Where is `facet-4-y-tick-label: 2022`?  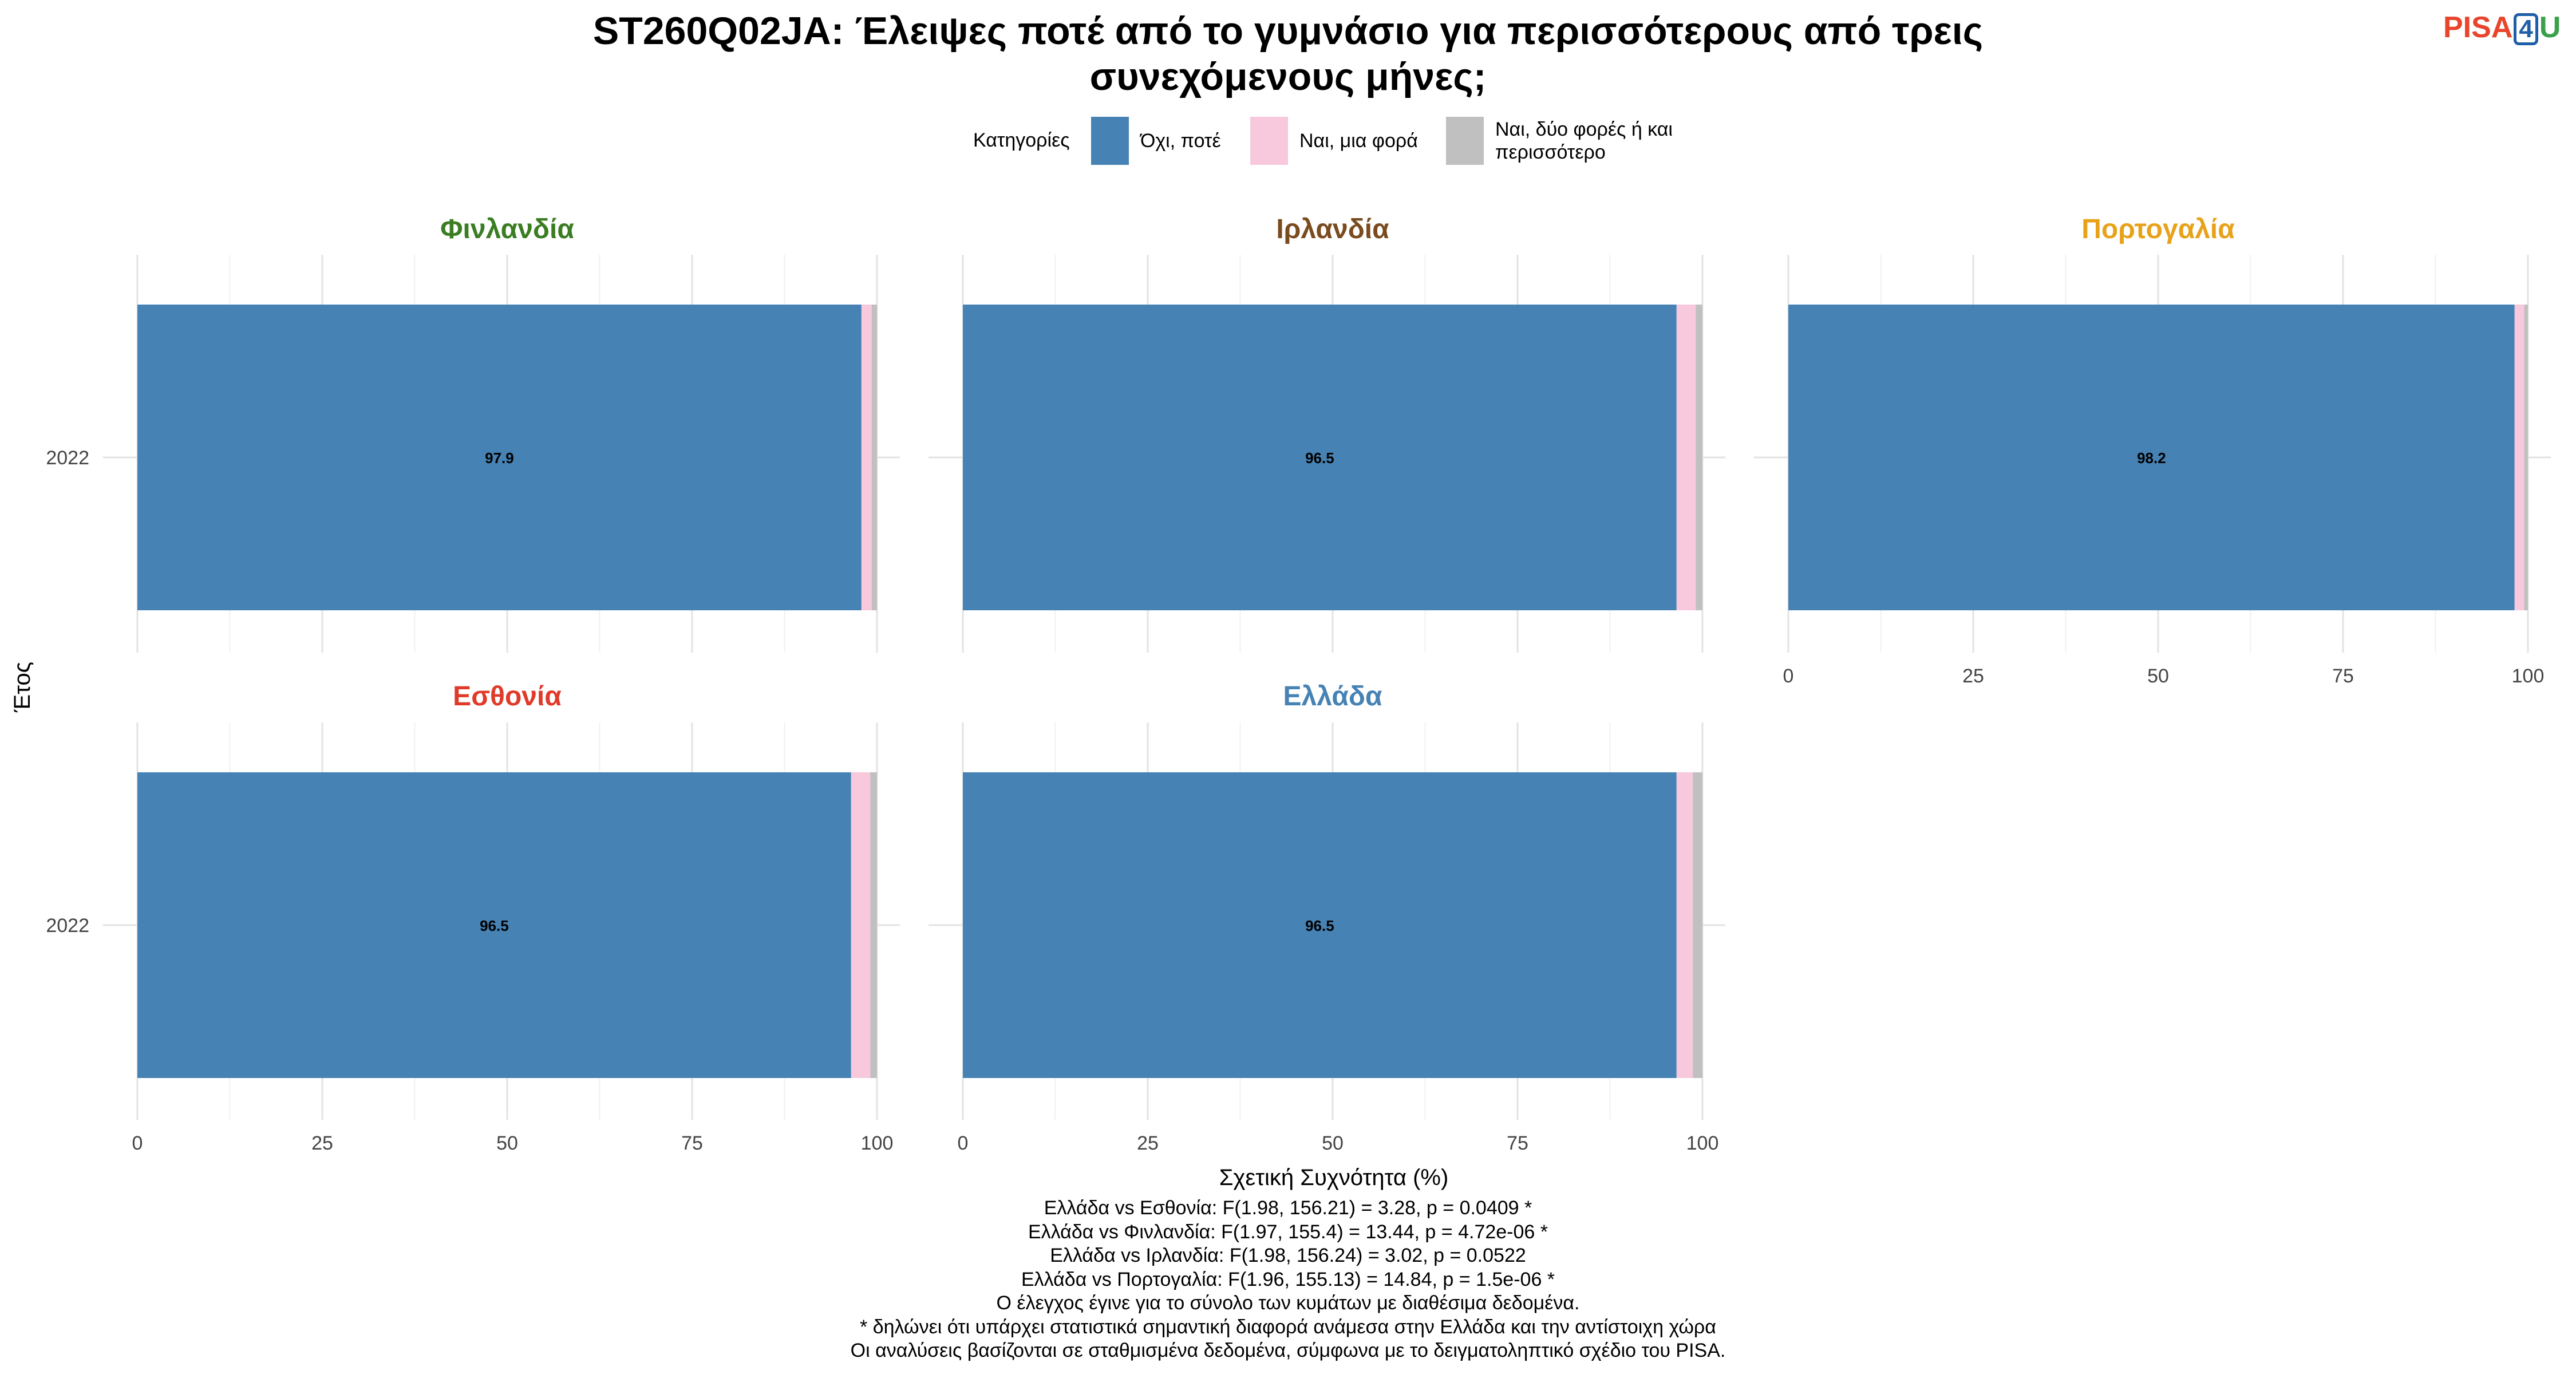
facet-4-y-tick-label: 2022 is located at coordinates (67, 926).